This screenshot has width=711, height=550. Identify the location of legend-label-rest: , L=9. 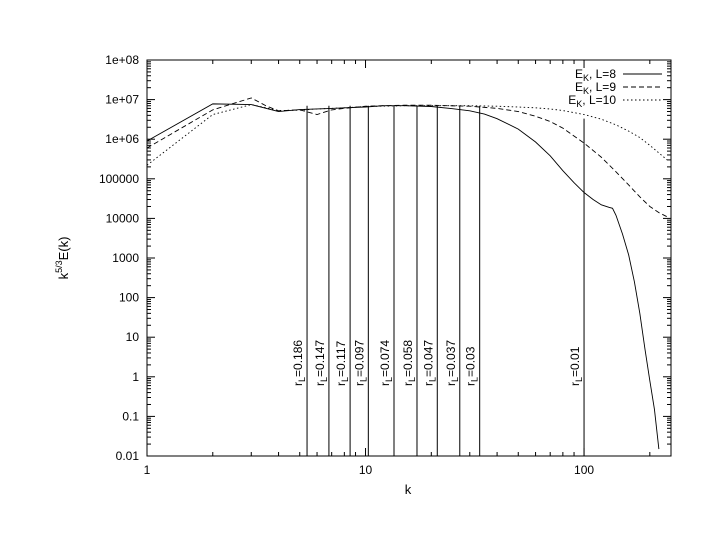
(602, 87).